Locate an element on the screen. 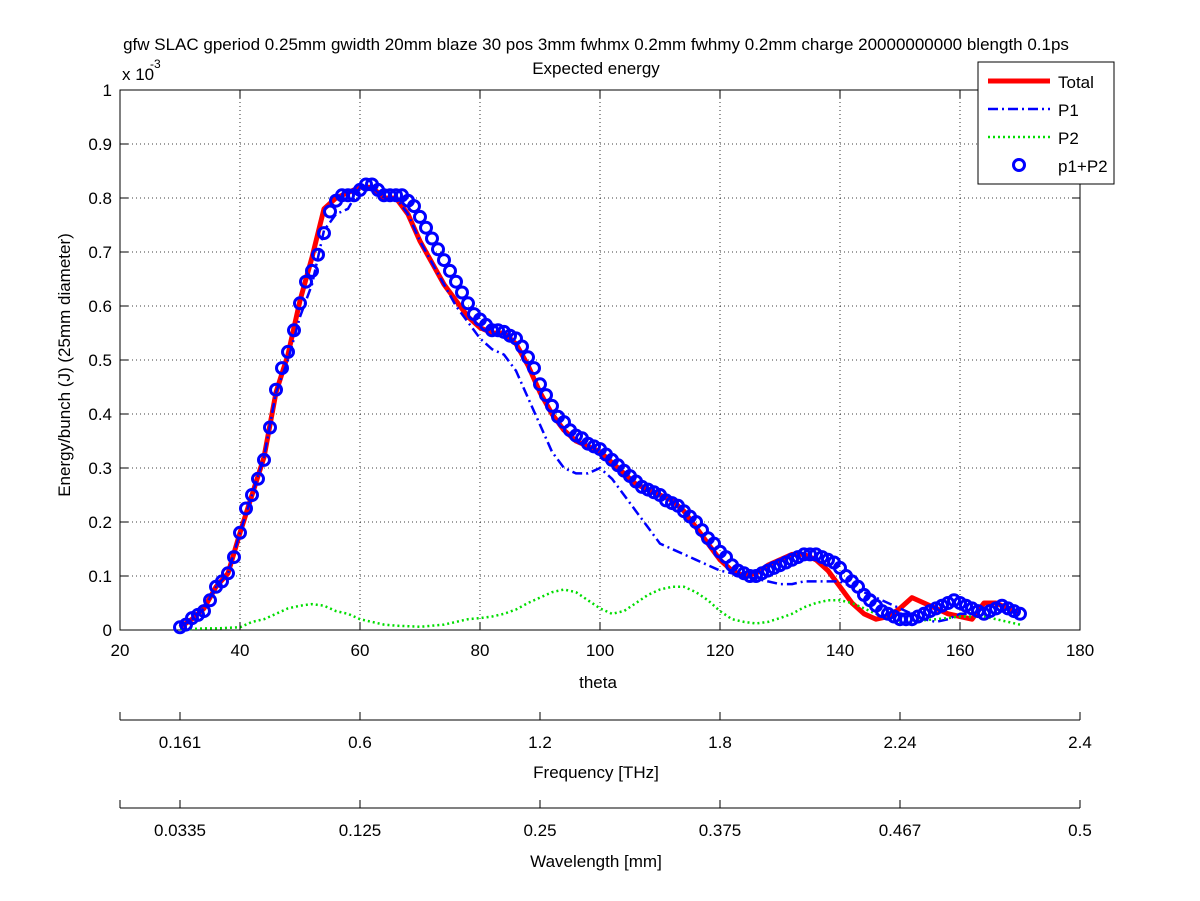  x-tick-label: 100 is located at coordinates (600, 650).